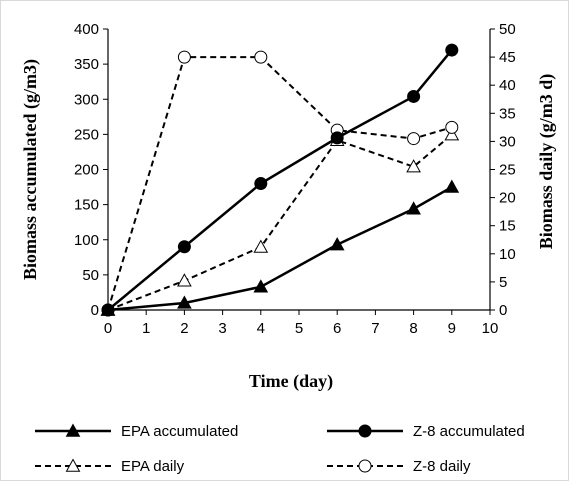  What do you see at coordinates (30, 169) in the screenshot?
I see `y-axis-left-title: Biomass accumulated (g/m3)` at bounding box center [30, 169].